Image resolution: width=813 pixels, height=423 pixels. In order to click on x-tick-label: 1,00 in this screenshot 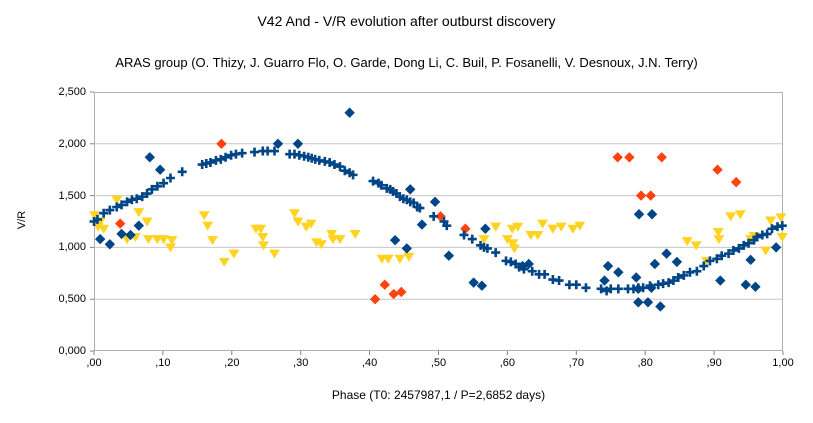, I will do `click(783, 363)`.